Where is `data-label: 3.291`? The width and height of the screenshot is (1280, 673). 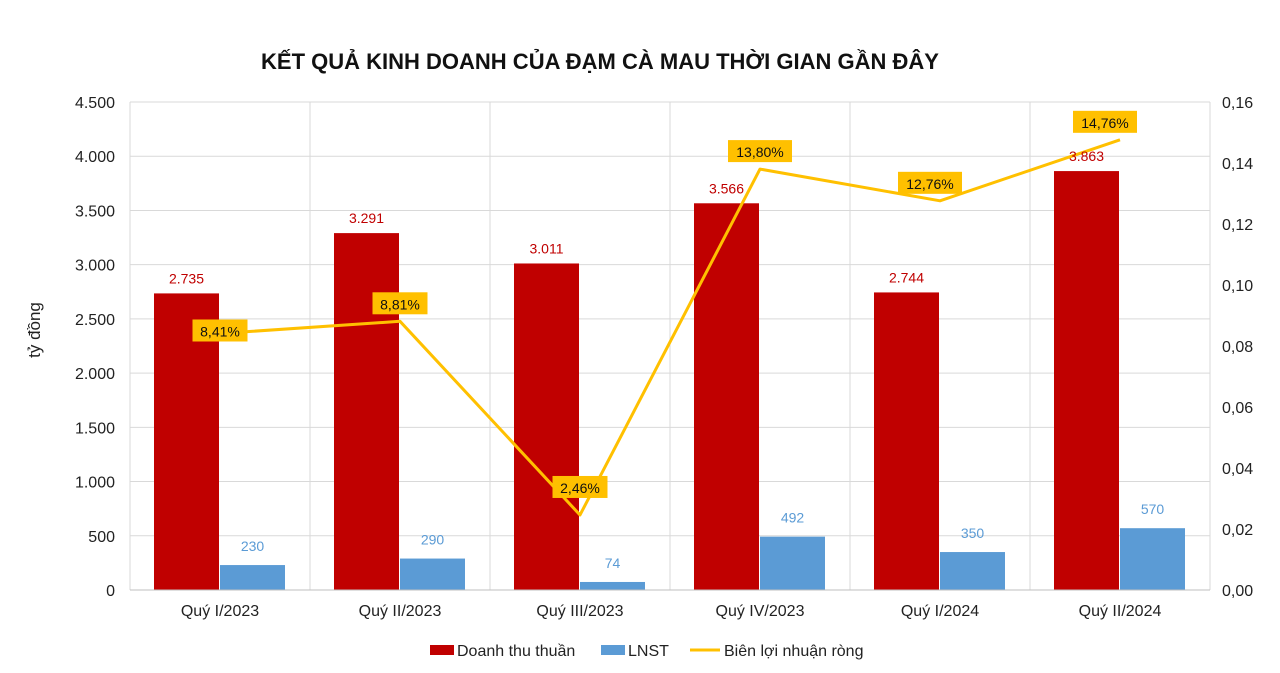
data-label: 3.291 is located at coordinates (366, 218).